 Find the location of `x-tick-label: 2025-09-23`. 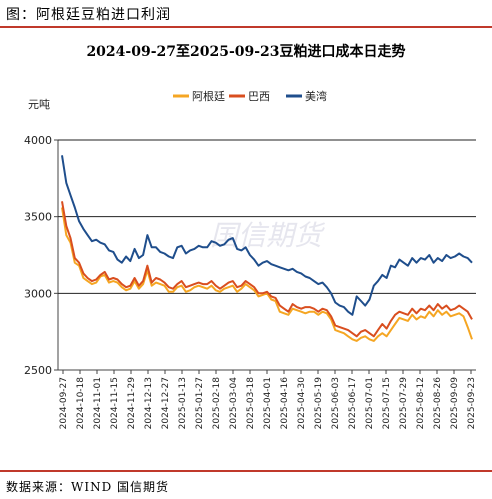

x-tick-label: 2025-09-23 is located at coordinates (472, 403).